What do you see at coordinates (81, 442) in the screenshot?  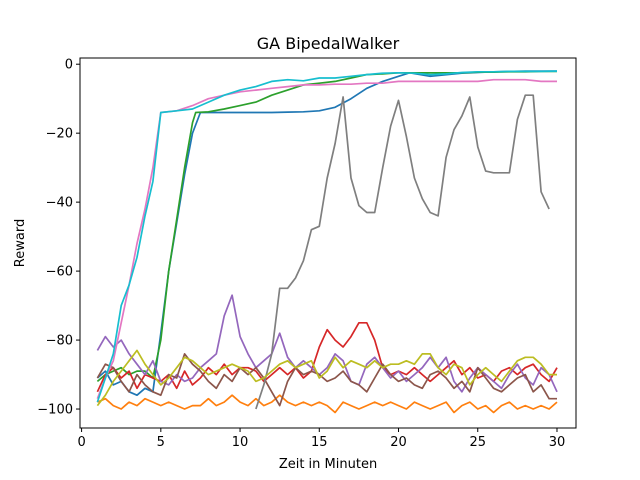 I see `x-tick-label: 0` at bounding box center [81, 442].